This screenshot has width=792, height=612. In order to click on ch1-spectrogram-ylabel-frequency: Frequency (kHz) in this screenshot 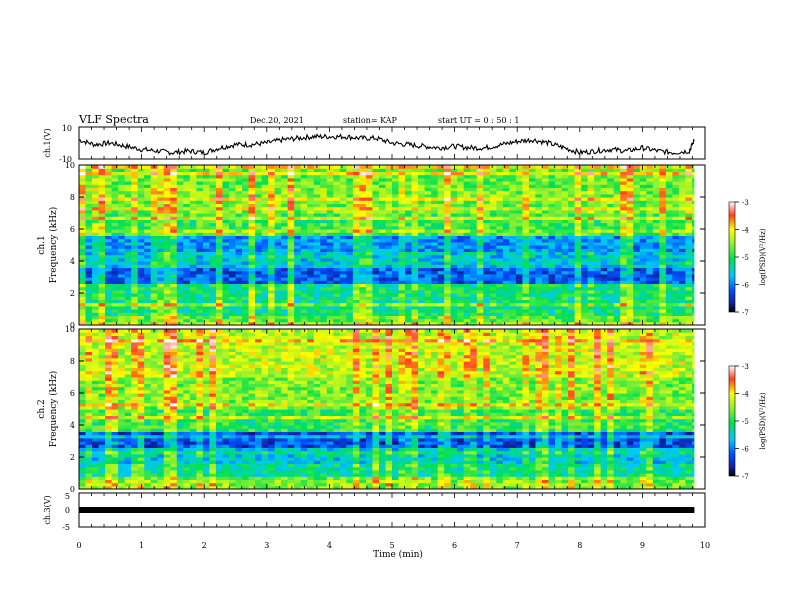, I will do `click(53, 245)`.